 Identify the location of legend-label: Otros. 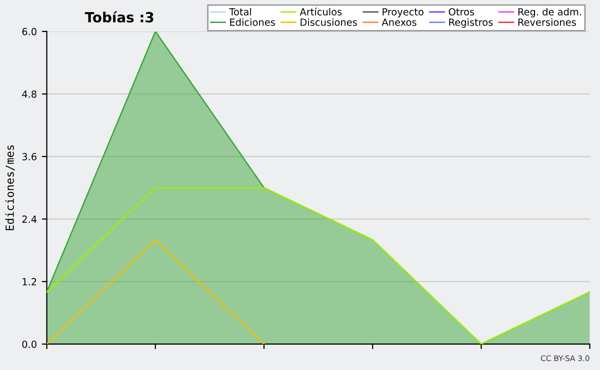
(461, 12).